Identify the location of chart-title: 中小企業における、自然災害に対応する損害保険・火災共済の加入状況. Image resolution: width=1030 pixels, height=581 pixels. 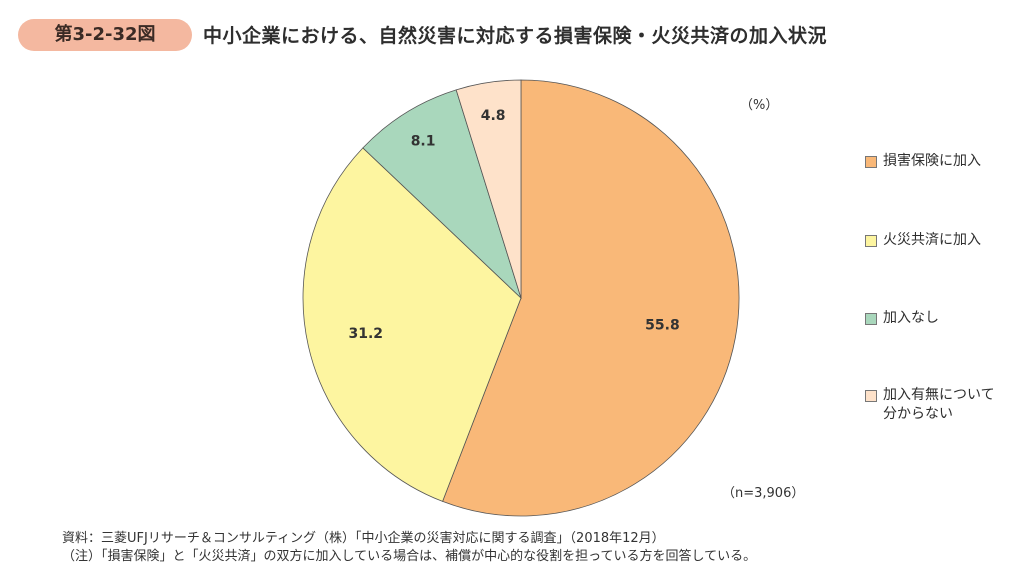
(515, 36).